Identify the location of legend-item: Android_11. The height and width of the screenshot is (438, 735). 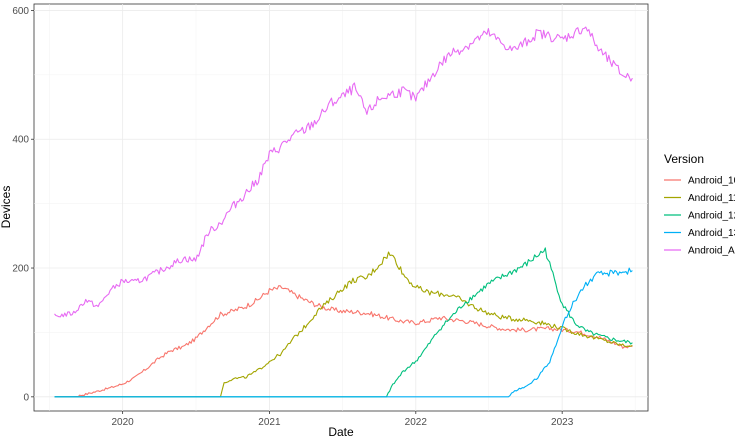
(699, 198).